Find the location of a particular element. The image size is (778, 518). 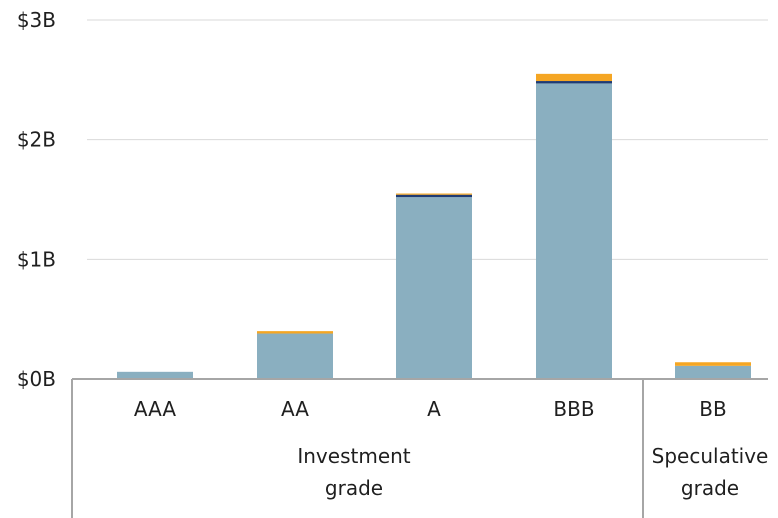

x-tick-label: BBB is located at coordinates (573, 409).